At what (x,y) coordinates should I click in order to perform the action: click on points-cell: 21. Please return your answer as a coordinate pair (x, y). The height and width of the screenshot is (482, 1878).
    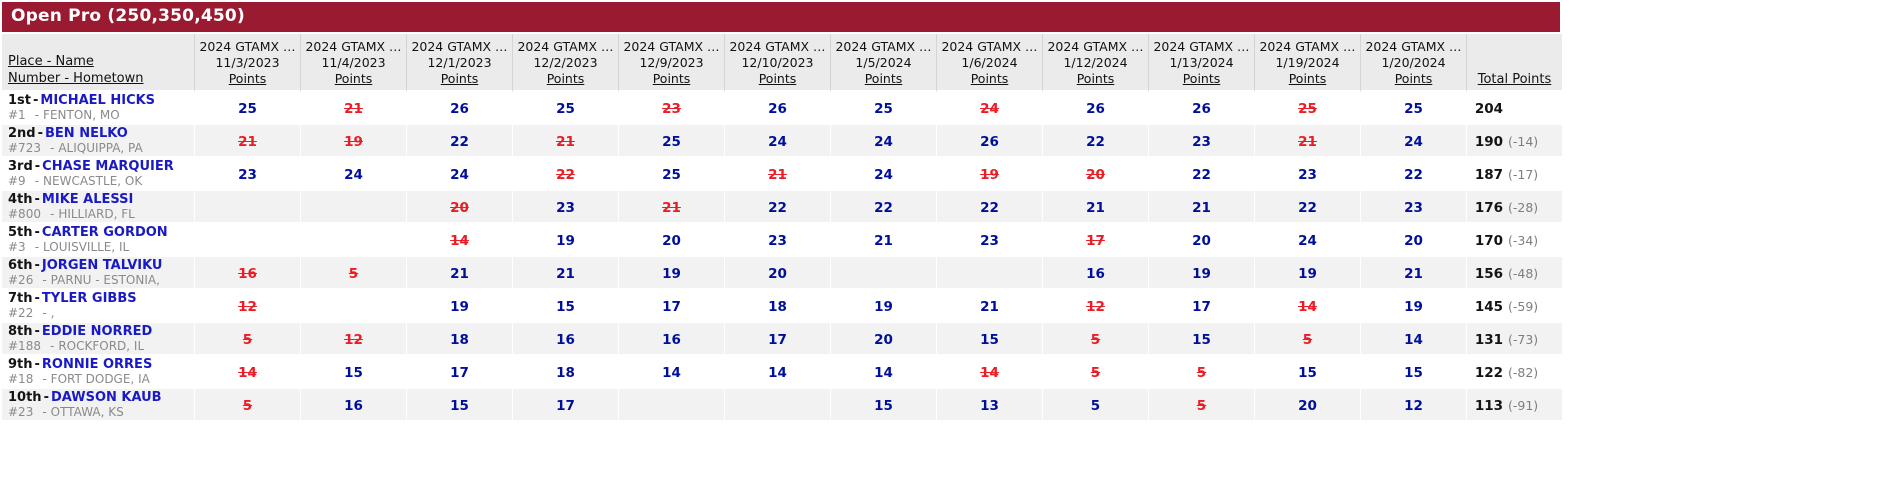
    Looking at the image, I should click on (1413, 273).